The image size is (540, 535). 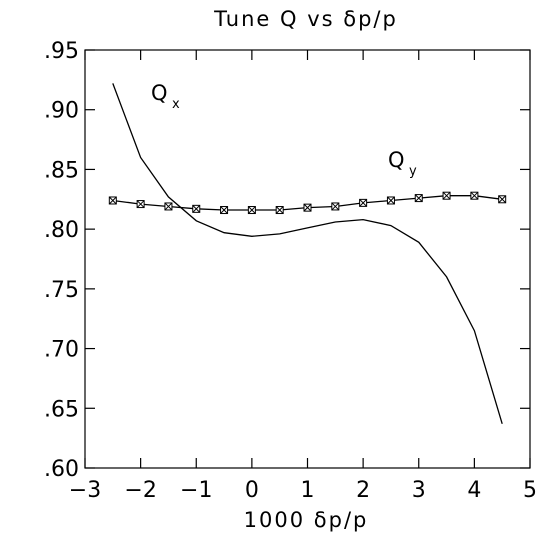 What do you see at coordinates (85, 490) in the screenshot?
I see `x-tick-label: −3` at bounding box center [85, 490].